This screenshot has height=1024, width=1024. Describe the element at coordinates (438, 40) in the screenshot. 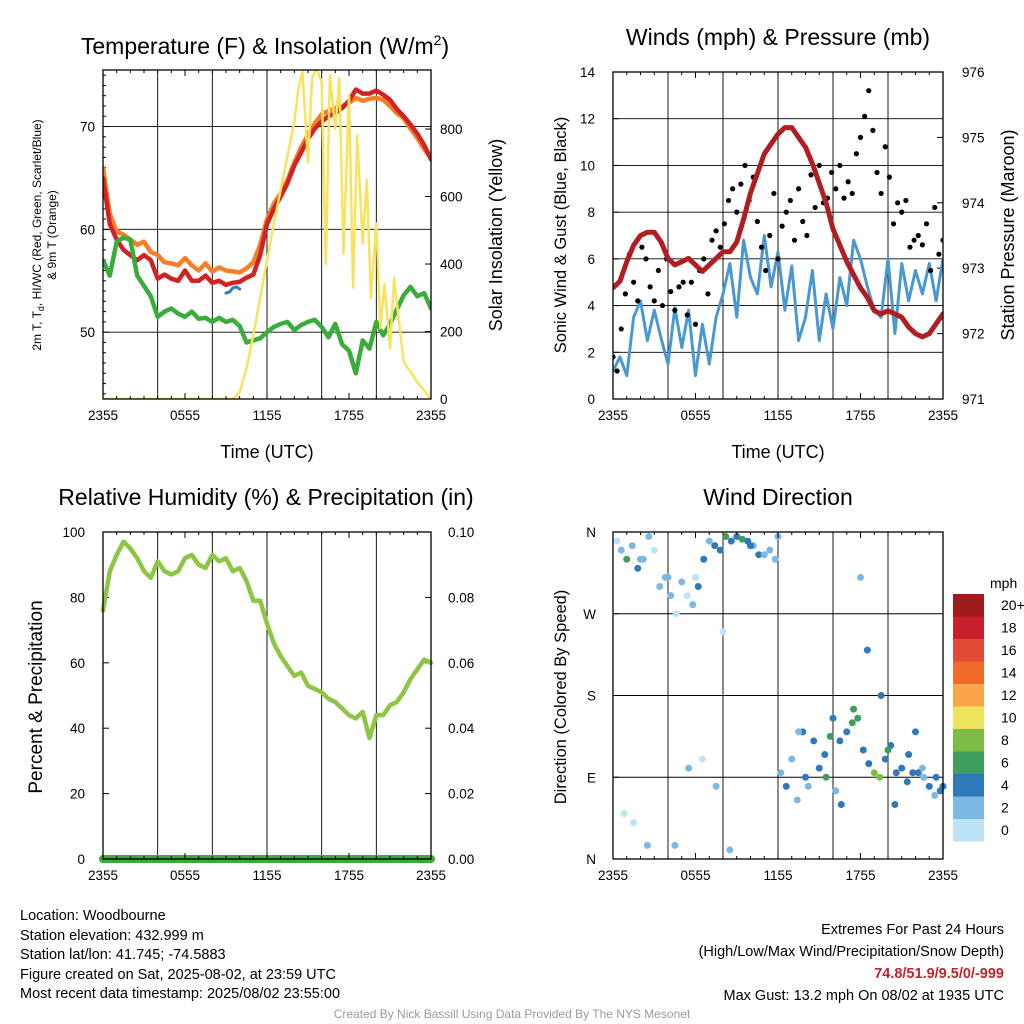

I see `title-superscript: 2` at that location.